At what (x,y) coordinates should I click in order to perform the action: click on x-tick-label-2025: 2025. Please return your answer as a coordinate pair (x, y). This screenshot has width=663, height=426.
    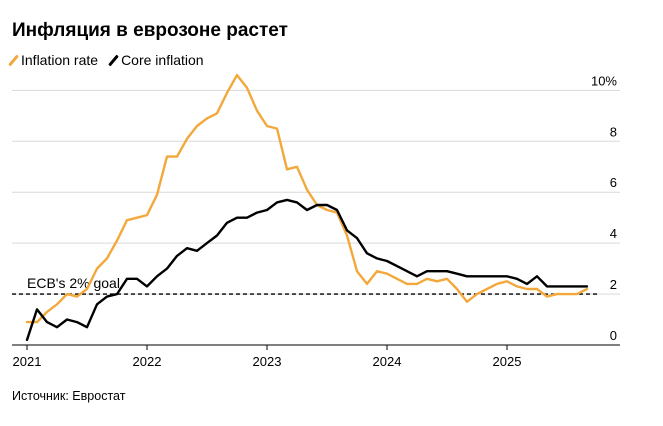
    Looking at the image, I should click on (507, 361).